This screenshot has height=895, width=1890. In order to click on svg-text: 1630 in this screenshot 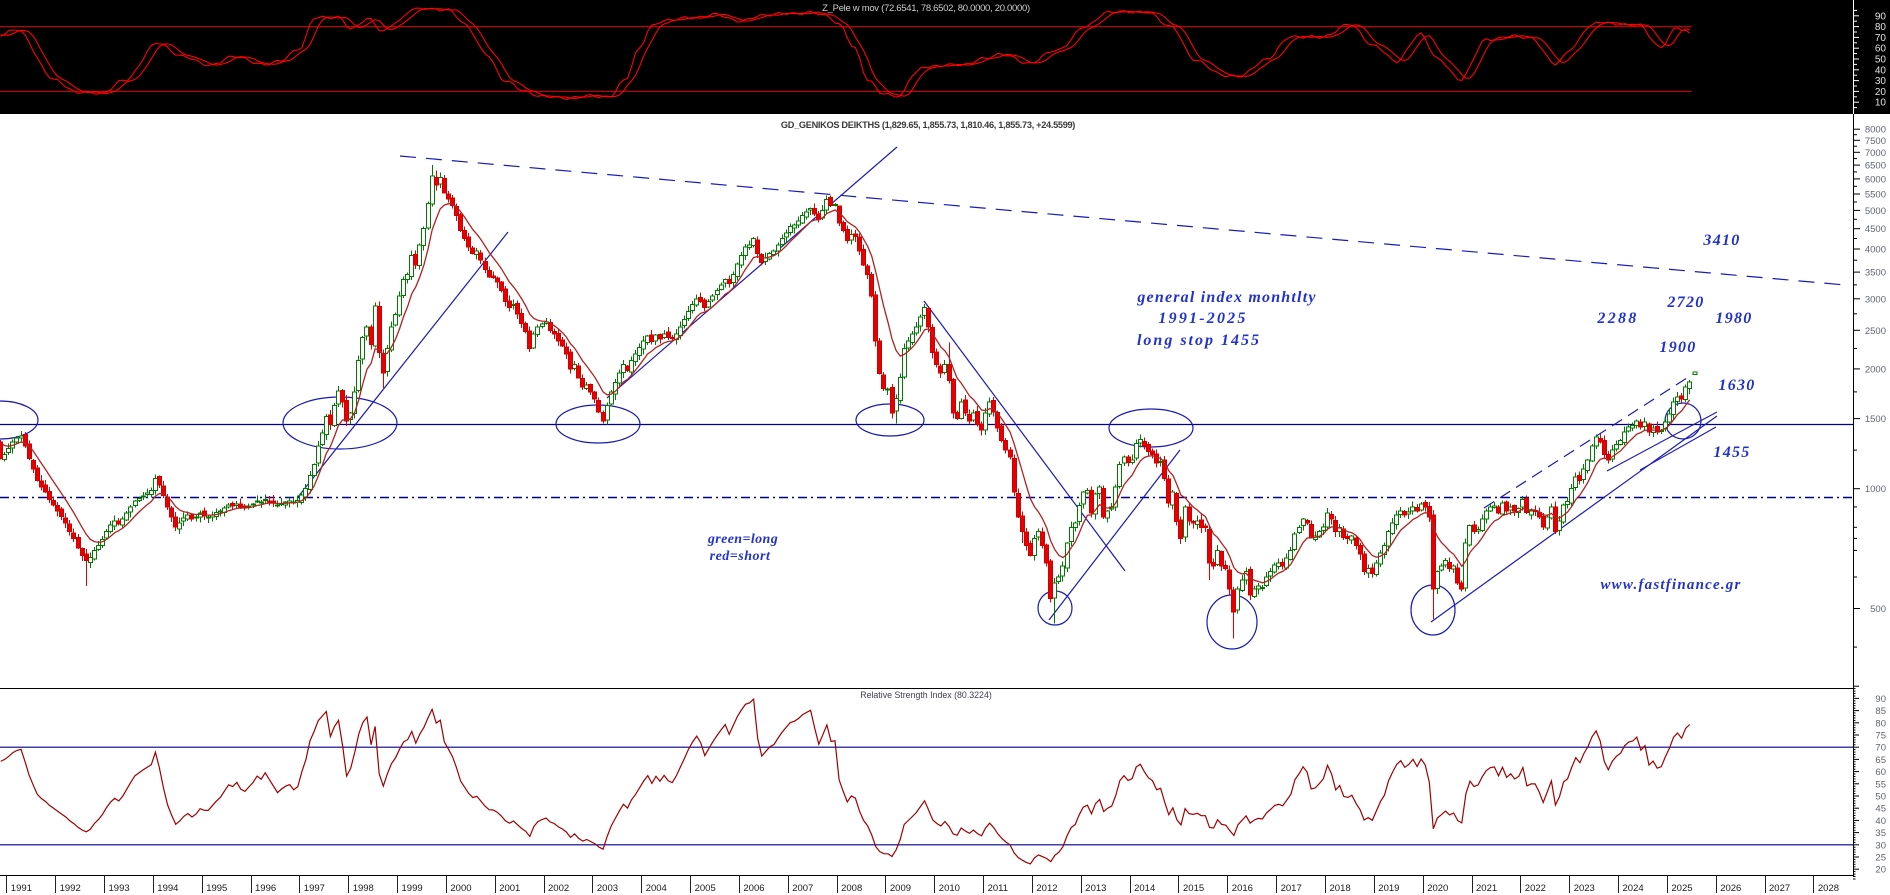, I will do `click(1736, 385)`.